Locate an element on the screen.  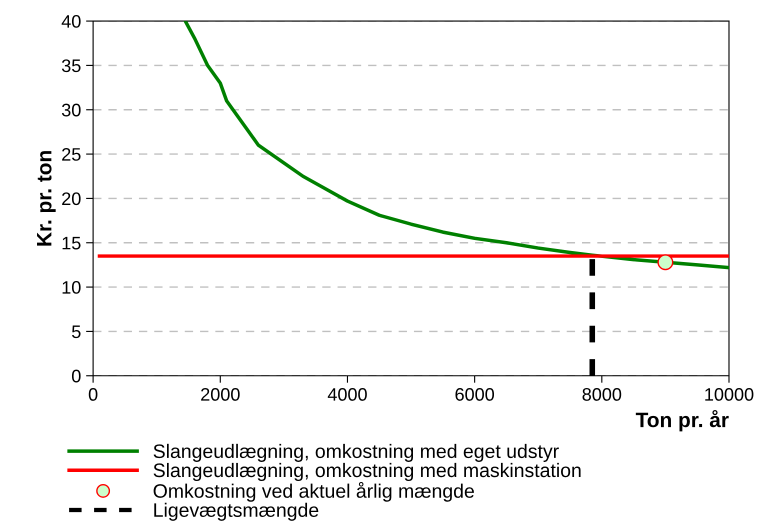
y-axis-title: Kr. pr. ton is located at coordinates (46, 198).